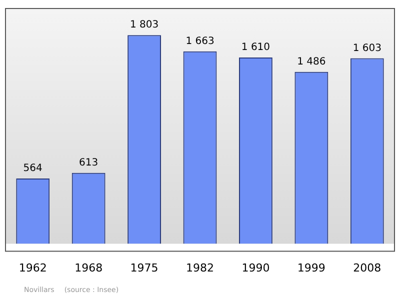 The width and height of the screenshot is (400, 299). Describe the element at coordinates (144, 25) in the screenshot. I see `data-label: 1 803` at that location.